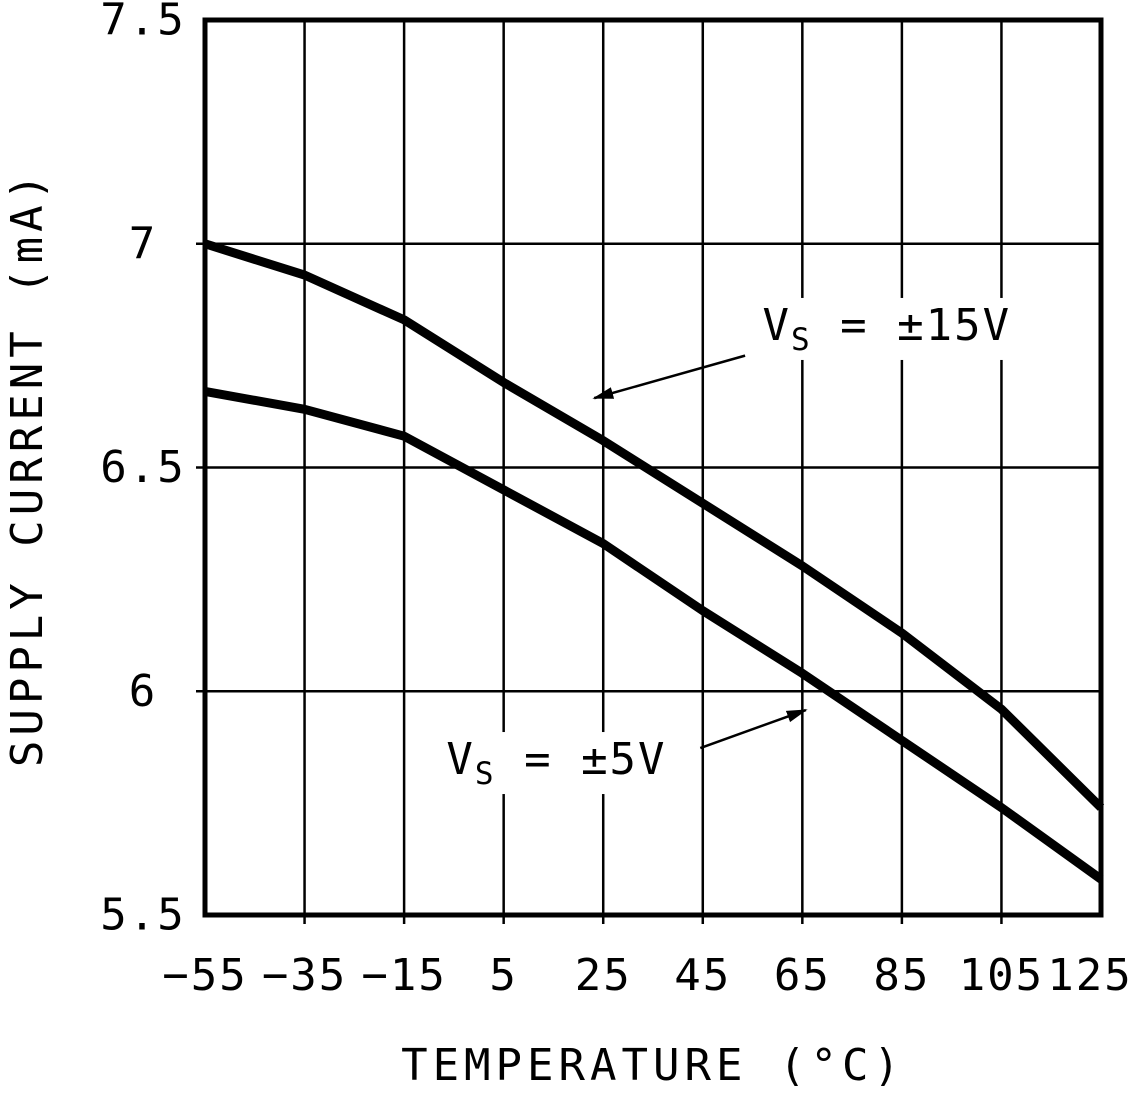 Image resolution: width=1137 pixels, height=1101 pixels. Describe the element at coordinates (702, 975) in the screenshot. I see `x-tick-label: 45` at that location.